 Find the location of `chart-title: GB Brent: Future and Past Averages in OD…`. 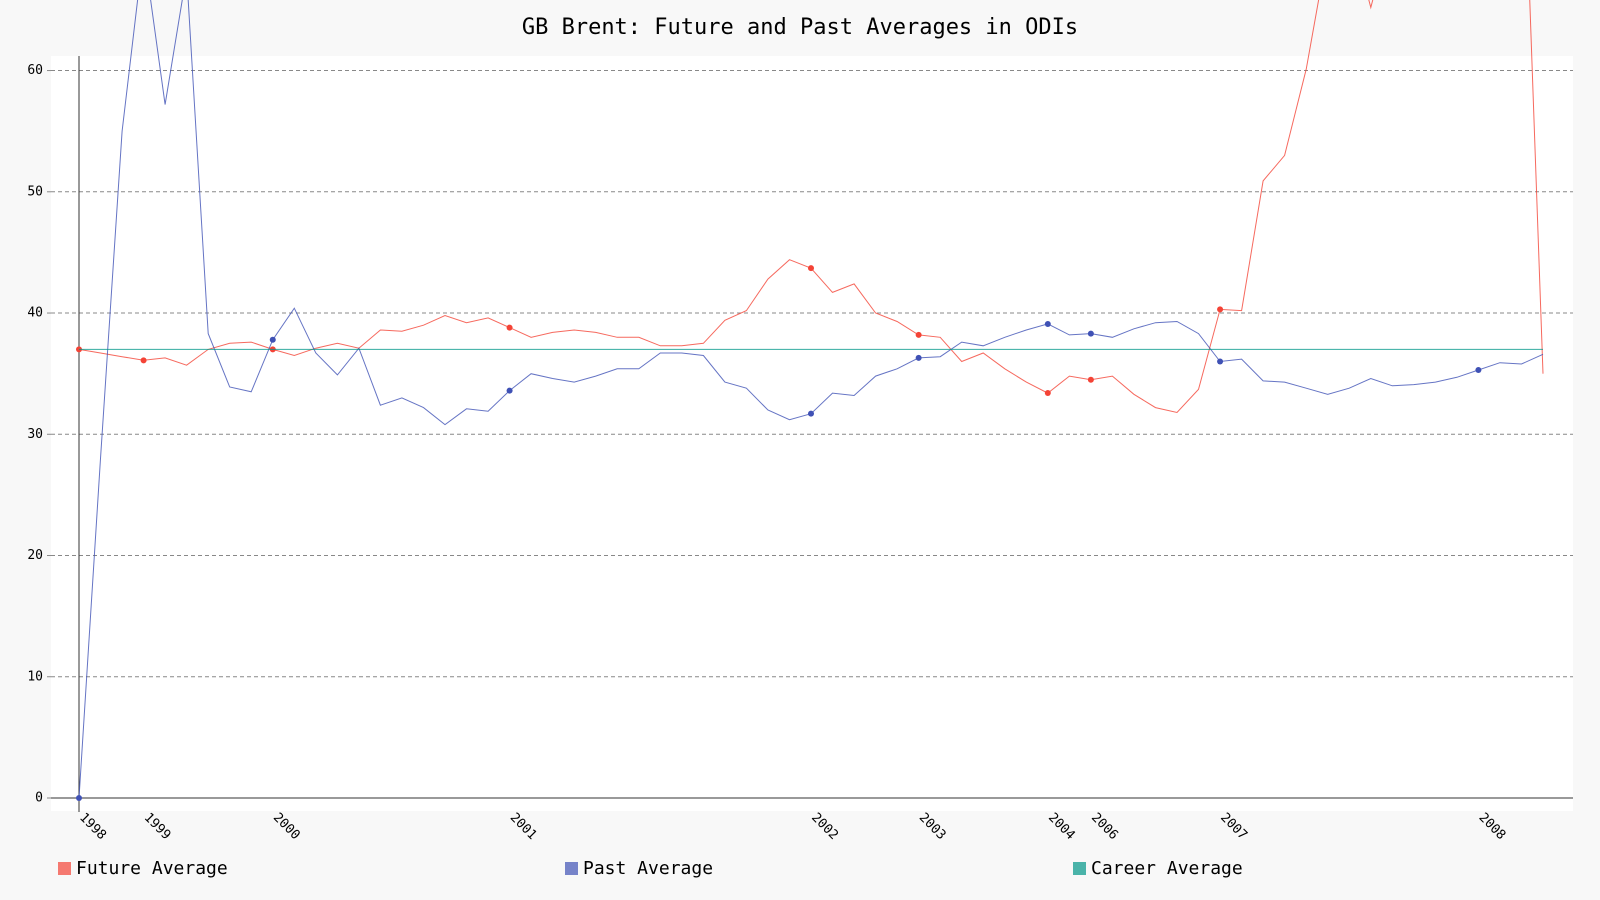

chart-title: GB Brent: Future and Past Averages in OD… is located at coordinates (800, 27).